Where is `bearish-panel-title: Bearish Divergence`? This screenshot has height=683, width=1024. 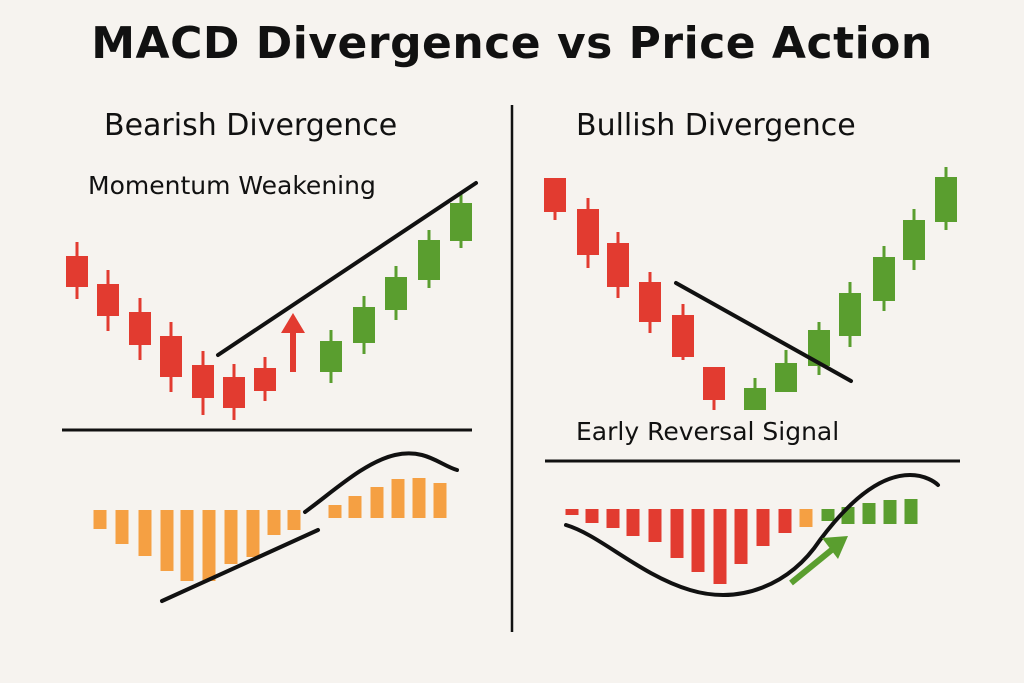 bearish-panel-title: Bearish Divergence is located at coordinates (251, 125).